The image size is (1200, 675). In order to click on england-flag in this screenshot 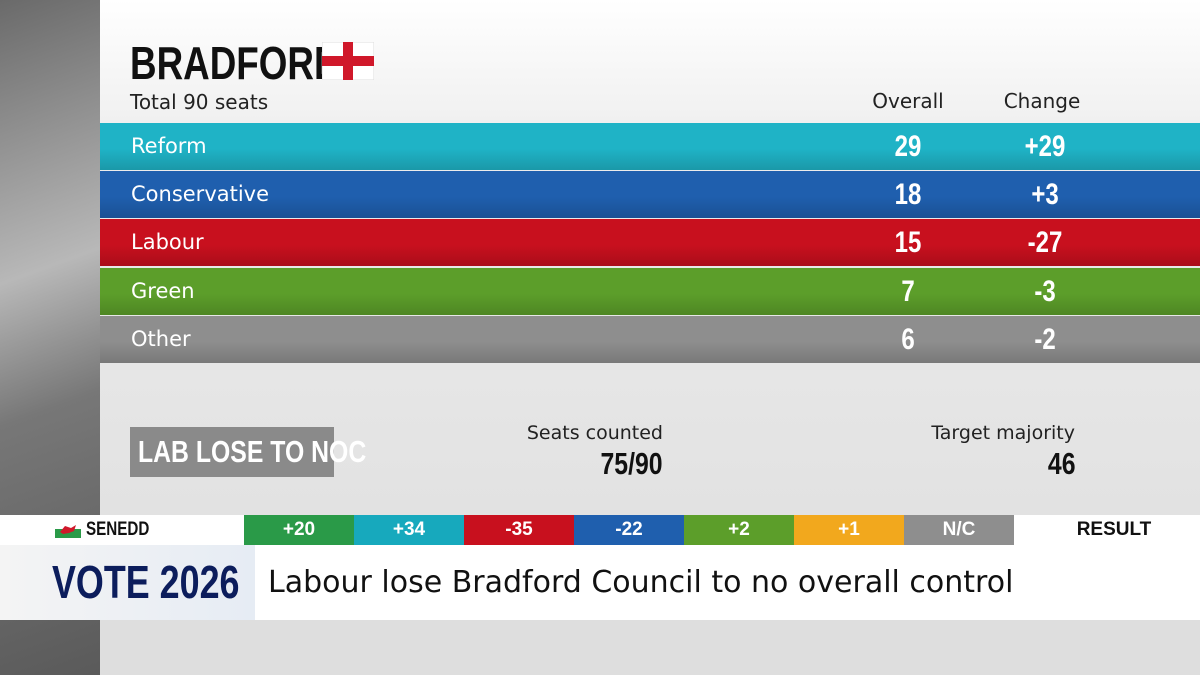, I will do `click(348, 61)`.